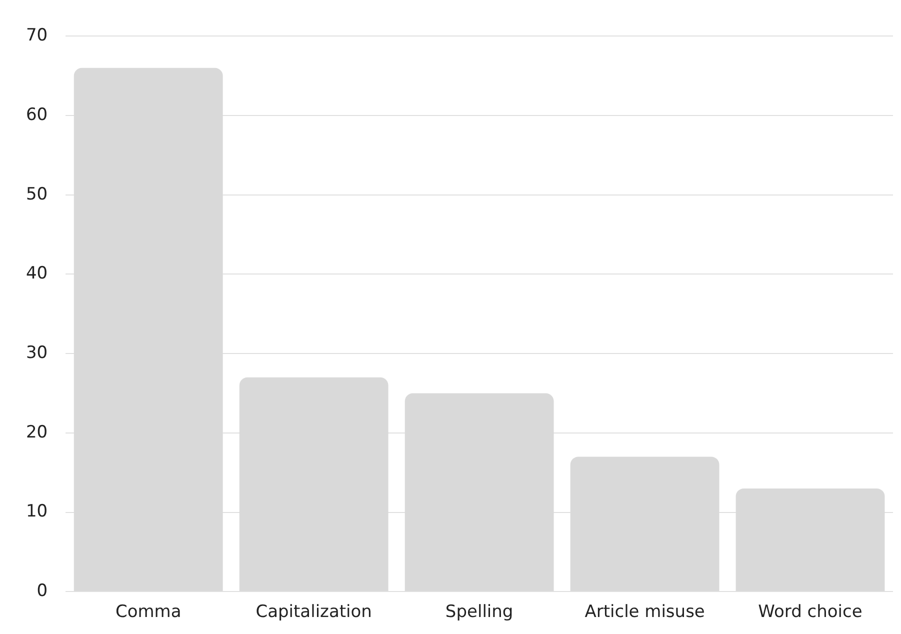 This screenshot has width=901, height=634. I want to click on y-tick-label: 10, so click(37, 512).